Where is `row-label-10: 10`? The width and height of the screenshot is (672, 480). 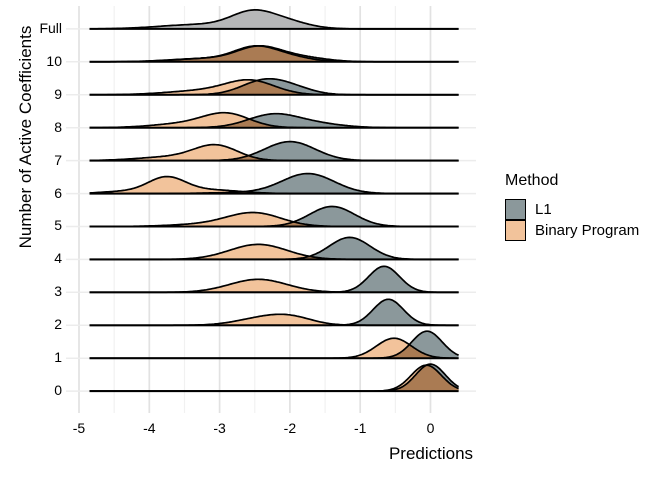 row-label-10: 10 is located at coordinates (54, 60).